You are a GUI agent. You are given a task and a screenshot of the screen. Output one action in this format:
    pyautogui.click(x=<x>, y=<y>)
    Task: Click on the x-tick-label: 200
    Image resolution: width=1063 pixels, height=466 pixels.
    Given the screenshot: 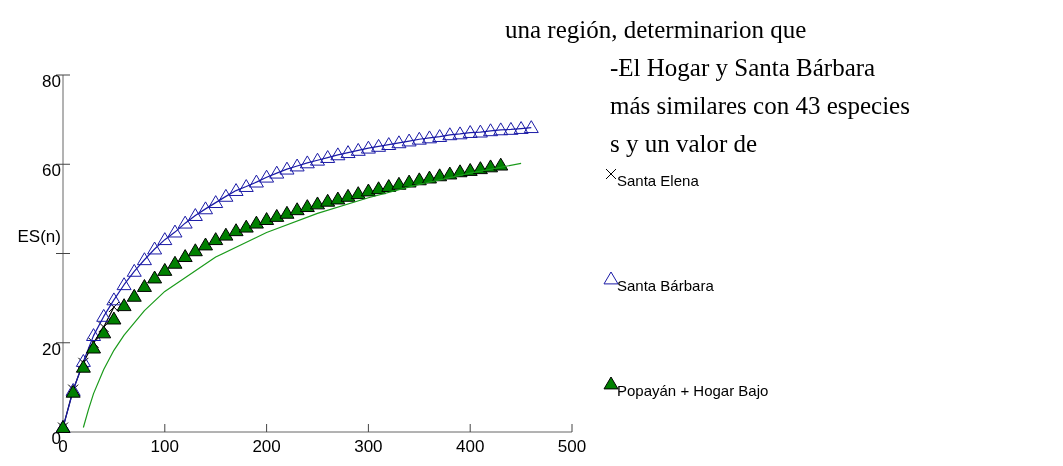 What is the action you would take?
    pyautogui.click(x=266, y=446)
    